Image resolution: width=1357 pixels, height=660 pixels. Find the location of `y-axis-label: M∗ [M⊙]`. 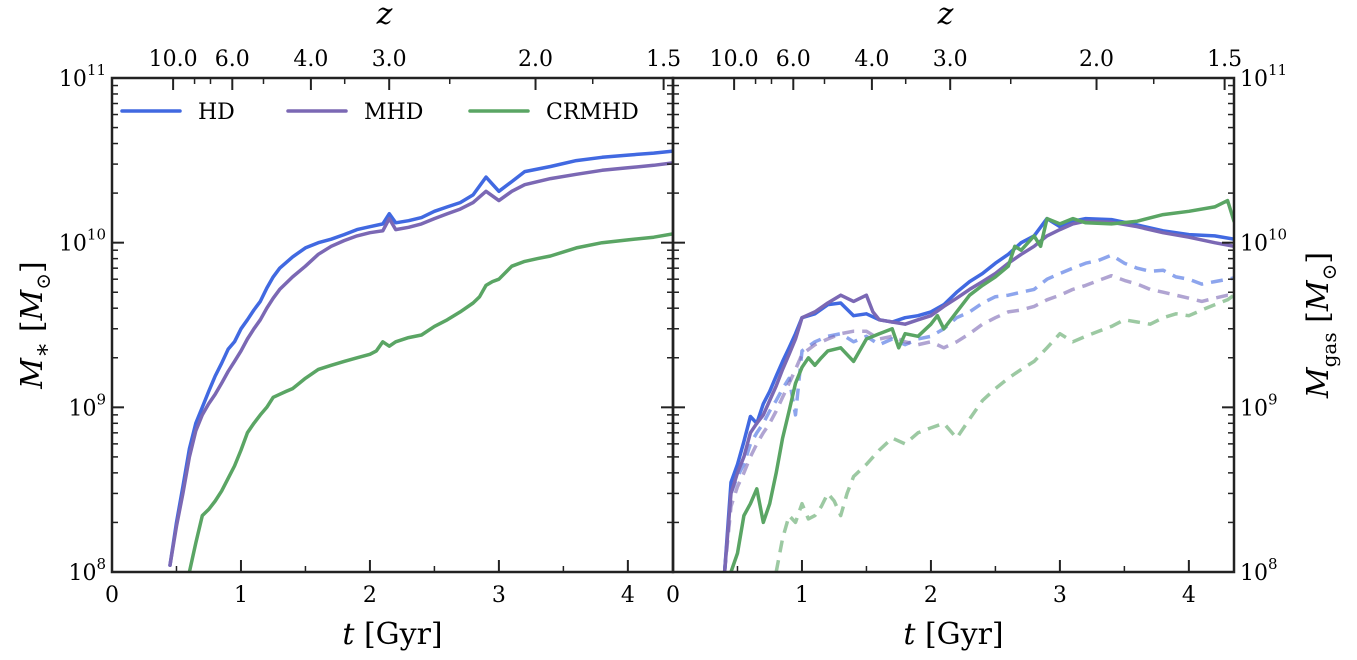

y-axis-label: M∗ [M⊙] is located at coordinates (35, 325).